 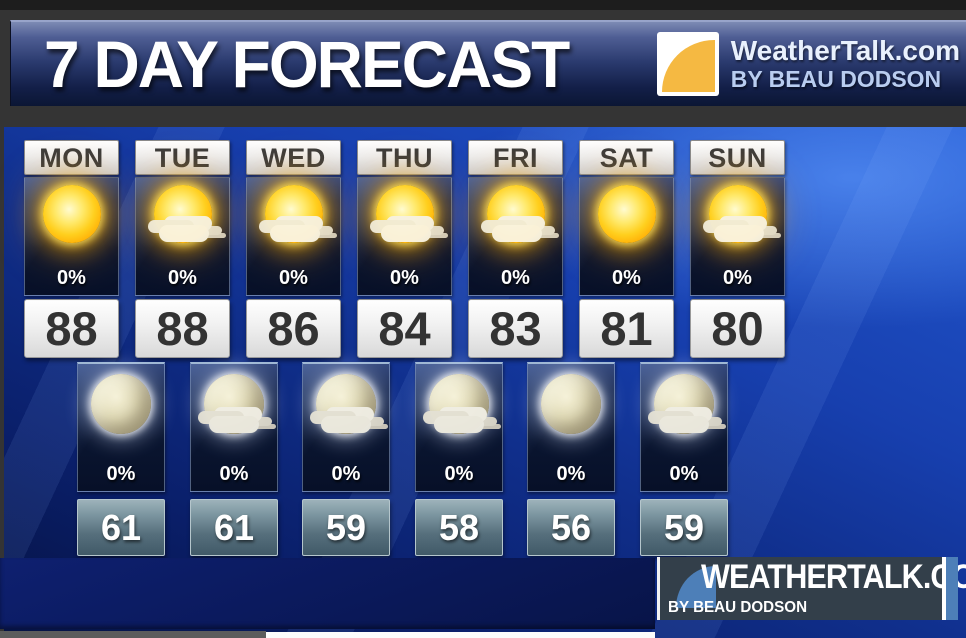 I want to click on sun-quarter-icon, so click(x=687, y=64).